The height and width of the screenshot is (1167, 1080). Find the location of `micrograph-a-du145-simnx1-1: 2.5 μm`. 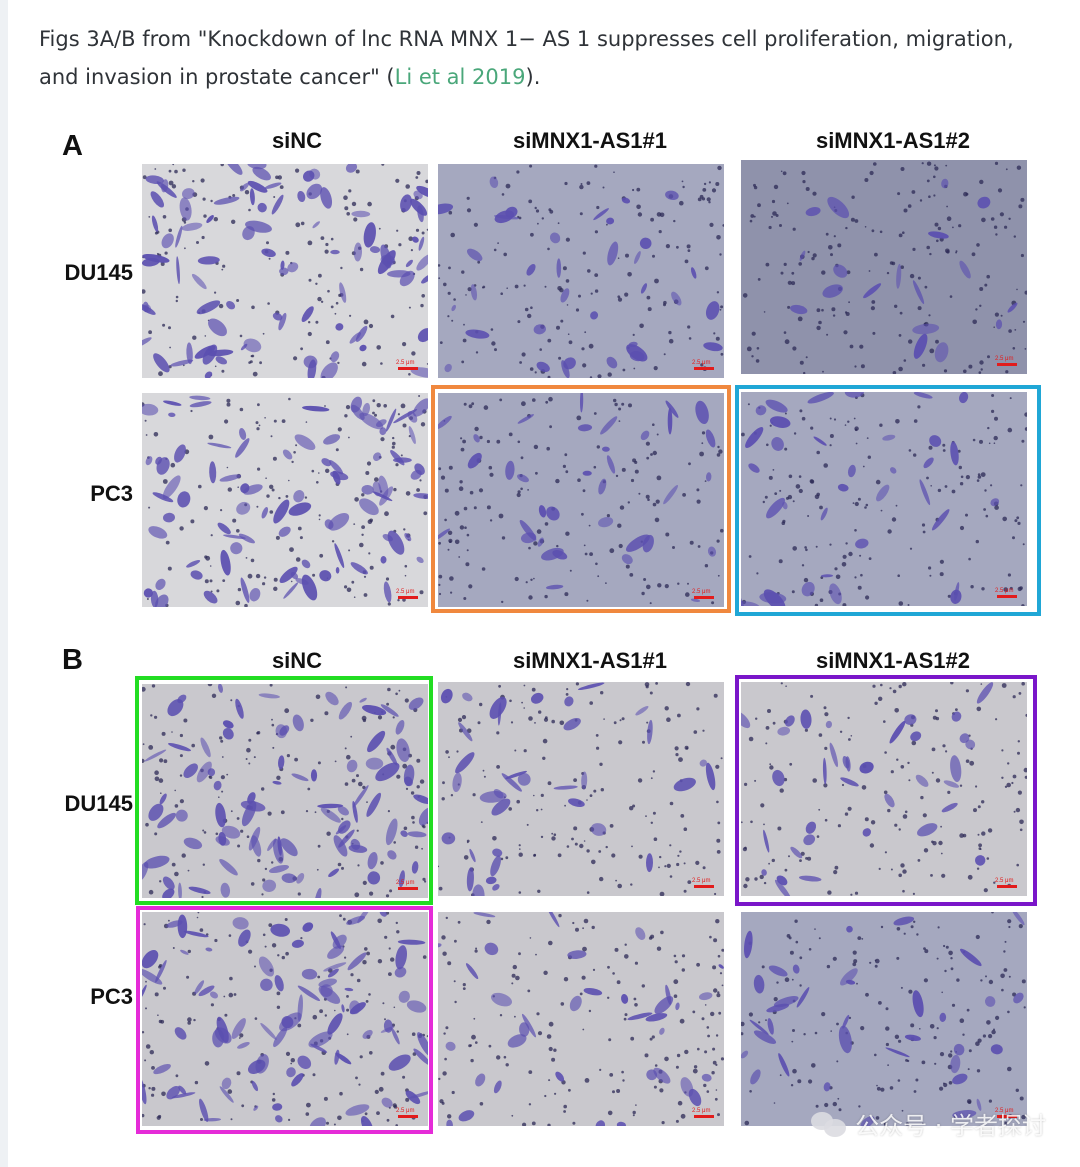

micrograph-a-du145-simnx1-1: 2.5 μm is located at coordinates (581, 271).